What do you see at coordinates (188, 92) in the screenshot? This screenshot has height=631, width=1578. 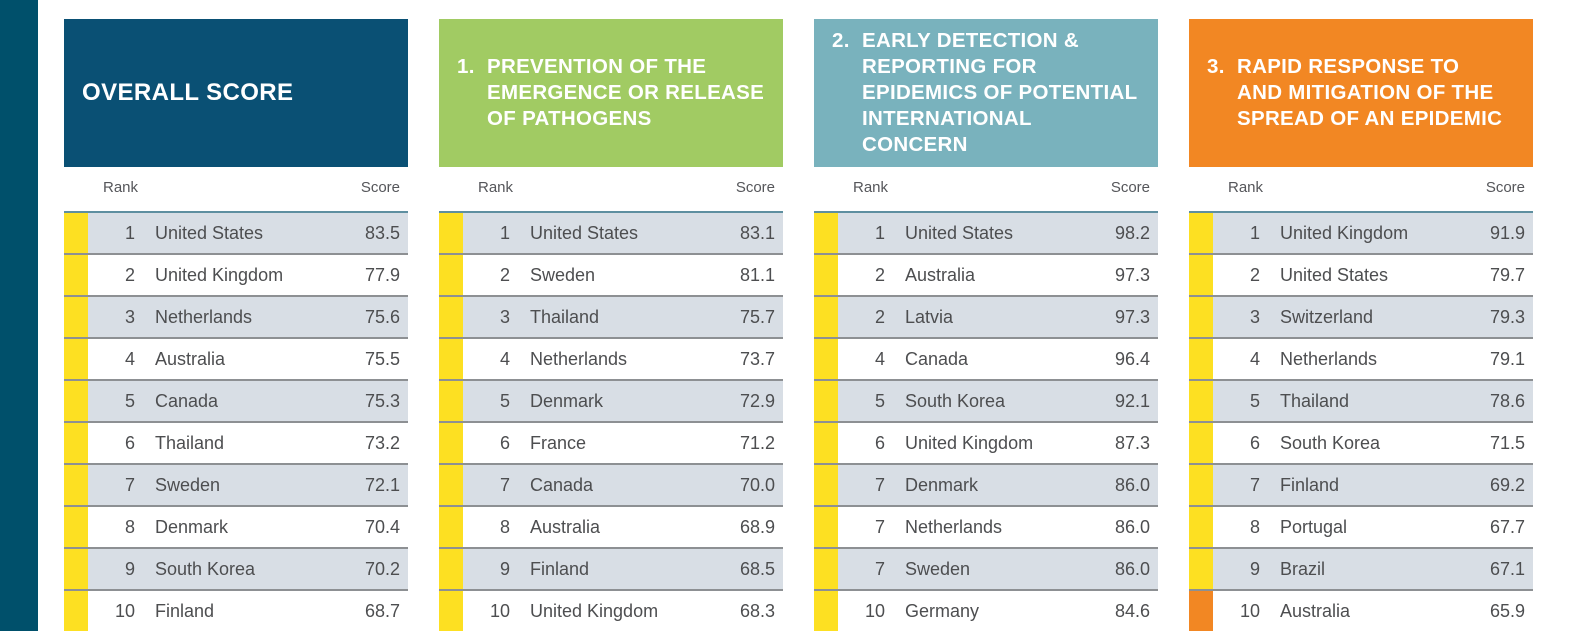 I see `header-title: OVERALL SCORE` at bounding box center [188, 92].